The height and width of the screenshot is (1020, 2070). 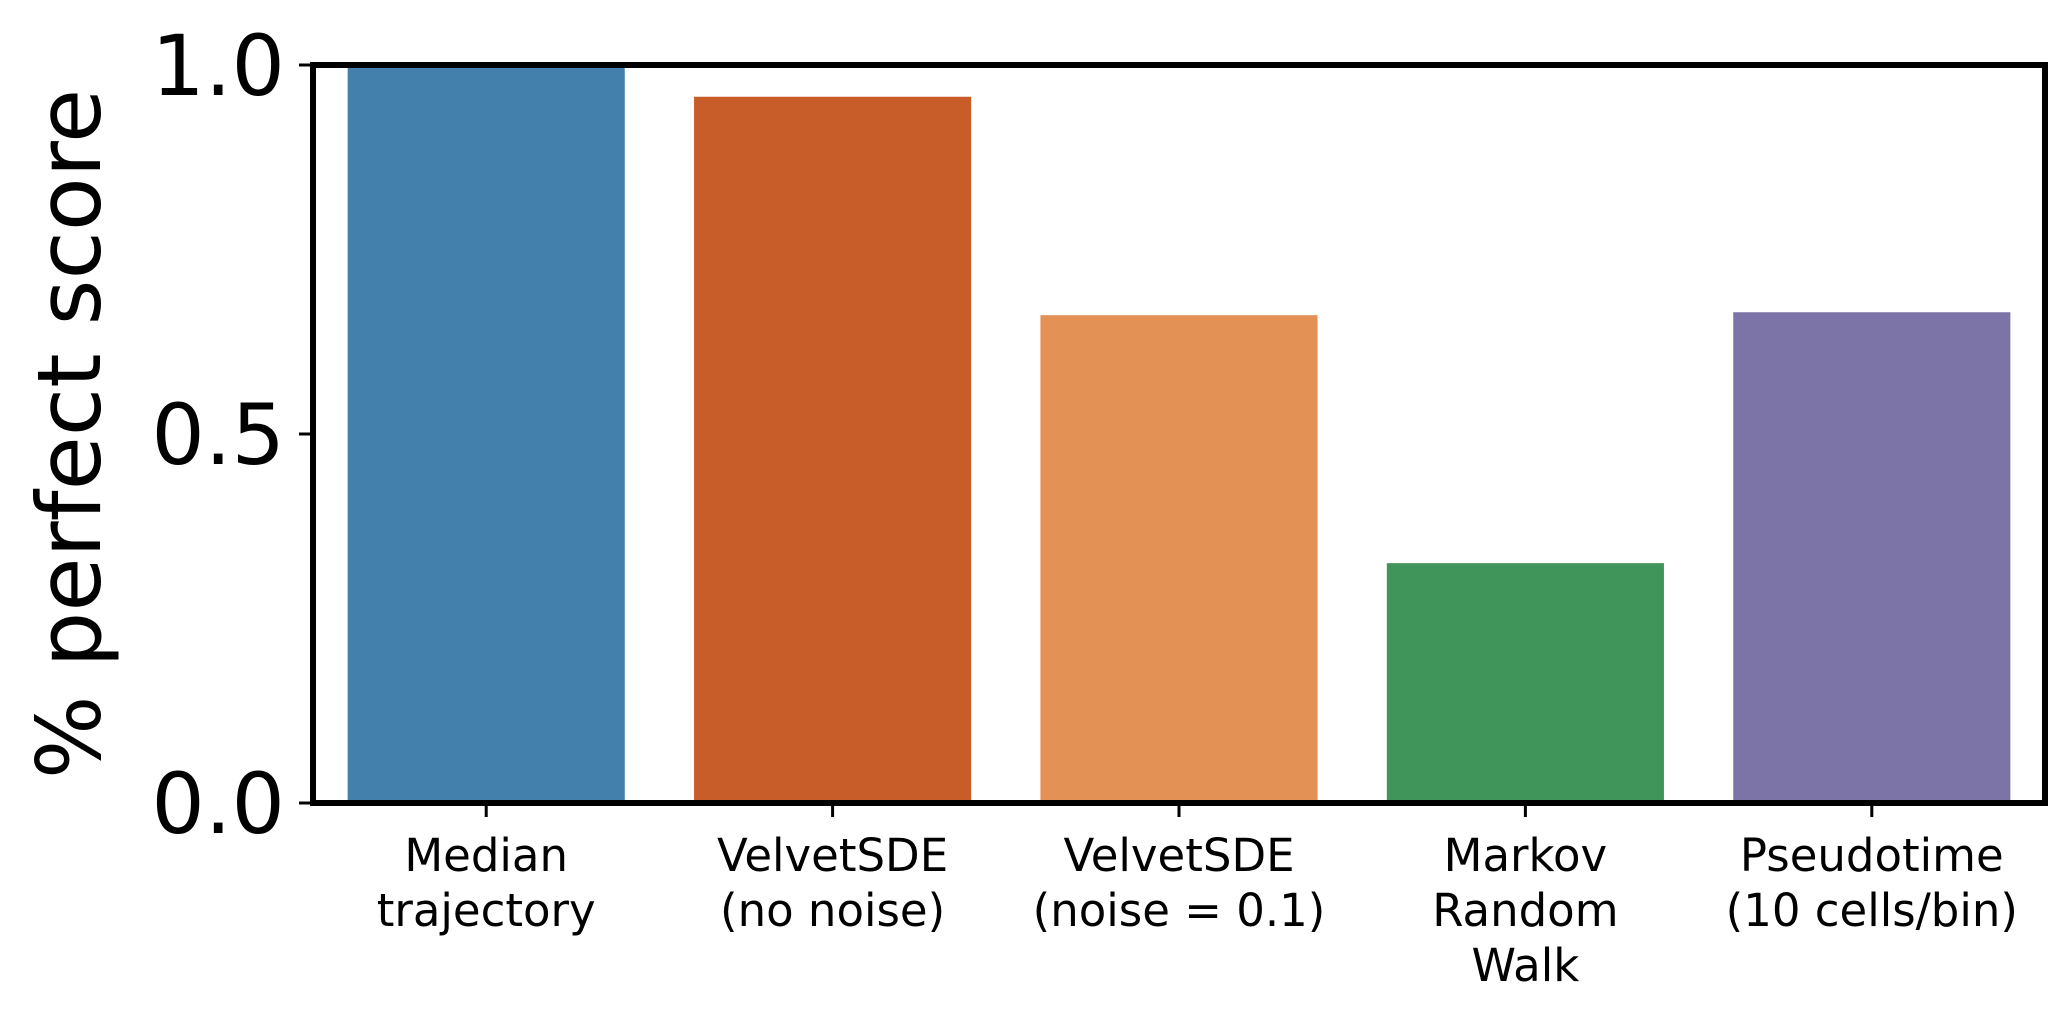 I want to click on x-tick-label-3-1: Random, so click(x=1525, y=910).